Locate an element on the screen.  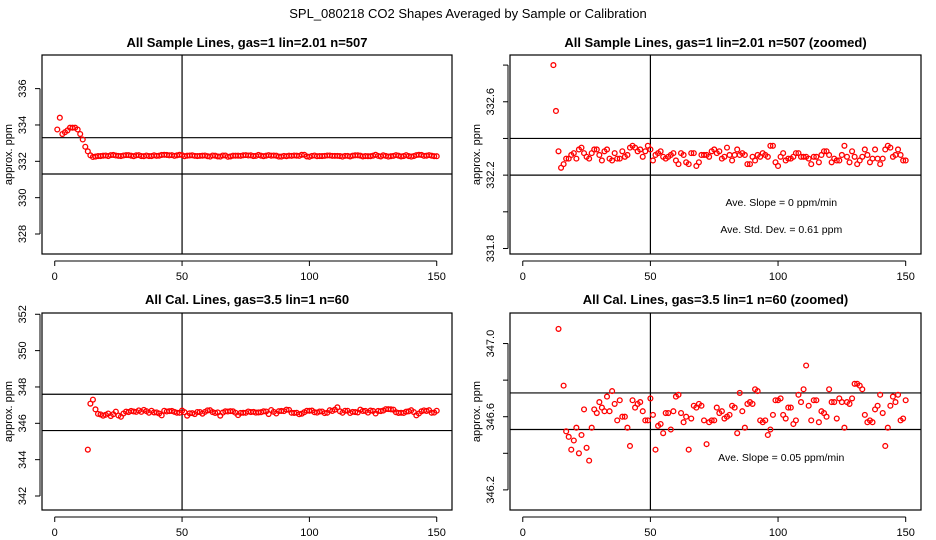
annotation: Ave. Std. Dev. = 0.61 ppm is located at coordinates (781, 230).